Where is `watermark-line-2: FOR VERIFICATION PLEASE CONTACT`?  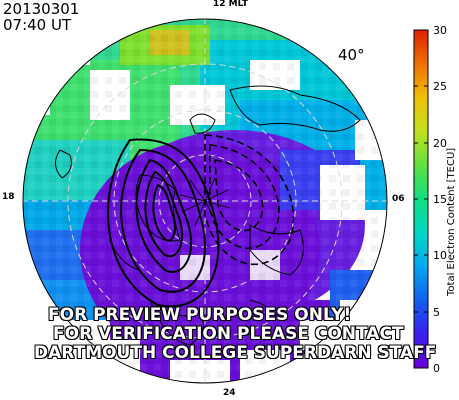 watermark-line-2: FOR VERIFICATION PLEASE CONTACT is located at coordinates (228, 334).